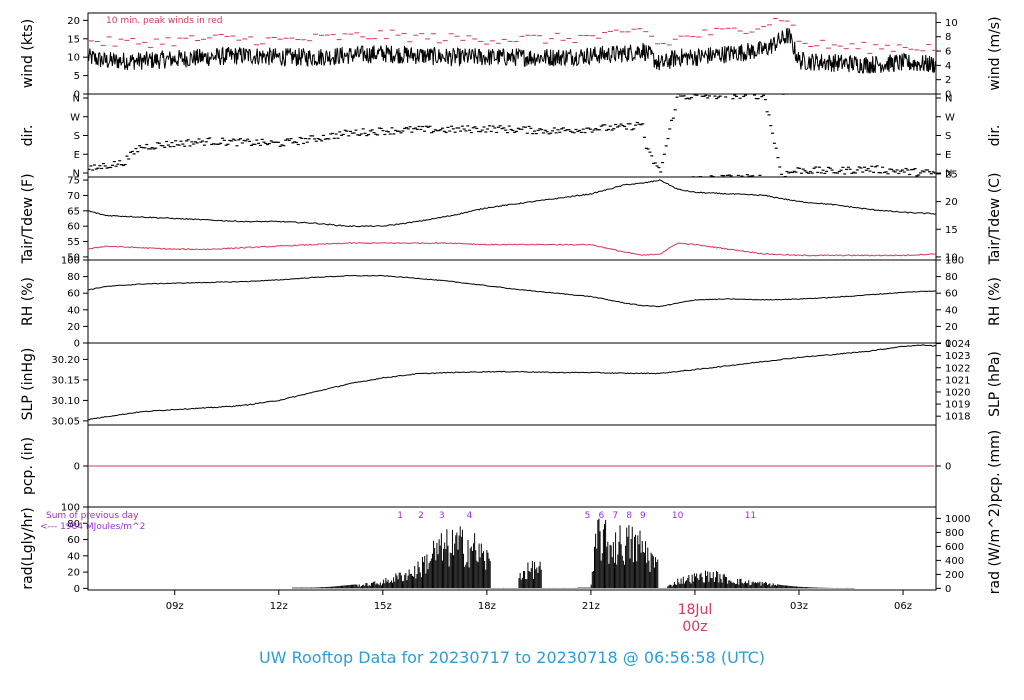 Image resolution: width=1024 pixels, height=700 pixels. Describe the element at coordinates (957, 368) in the screenshot. I see `y-tick-label-right: 1022` at that location.